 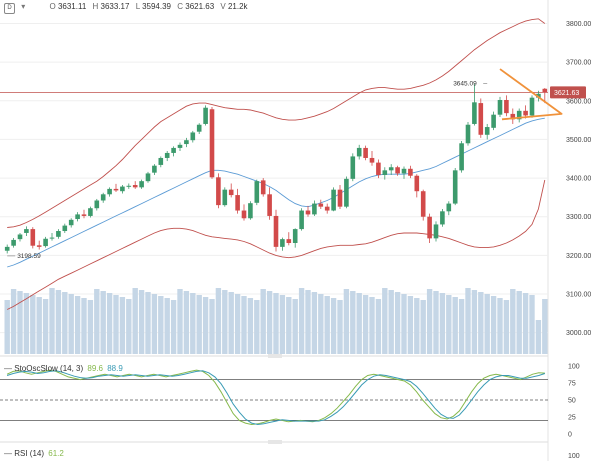 I want to click on stoch-y-tick-label: 50, so click(x=572, y=401).